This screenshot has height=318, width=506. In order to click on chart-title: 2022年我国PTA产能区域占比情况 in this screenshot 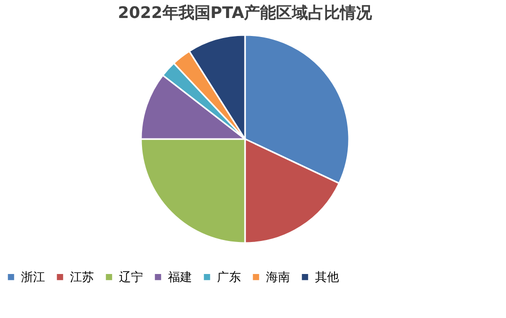, I will do `click(246, 12)`.